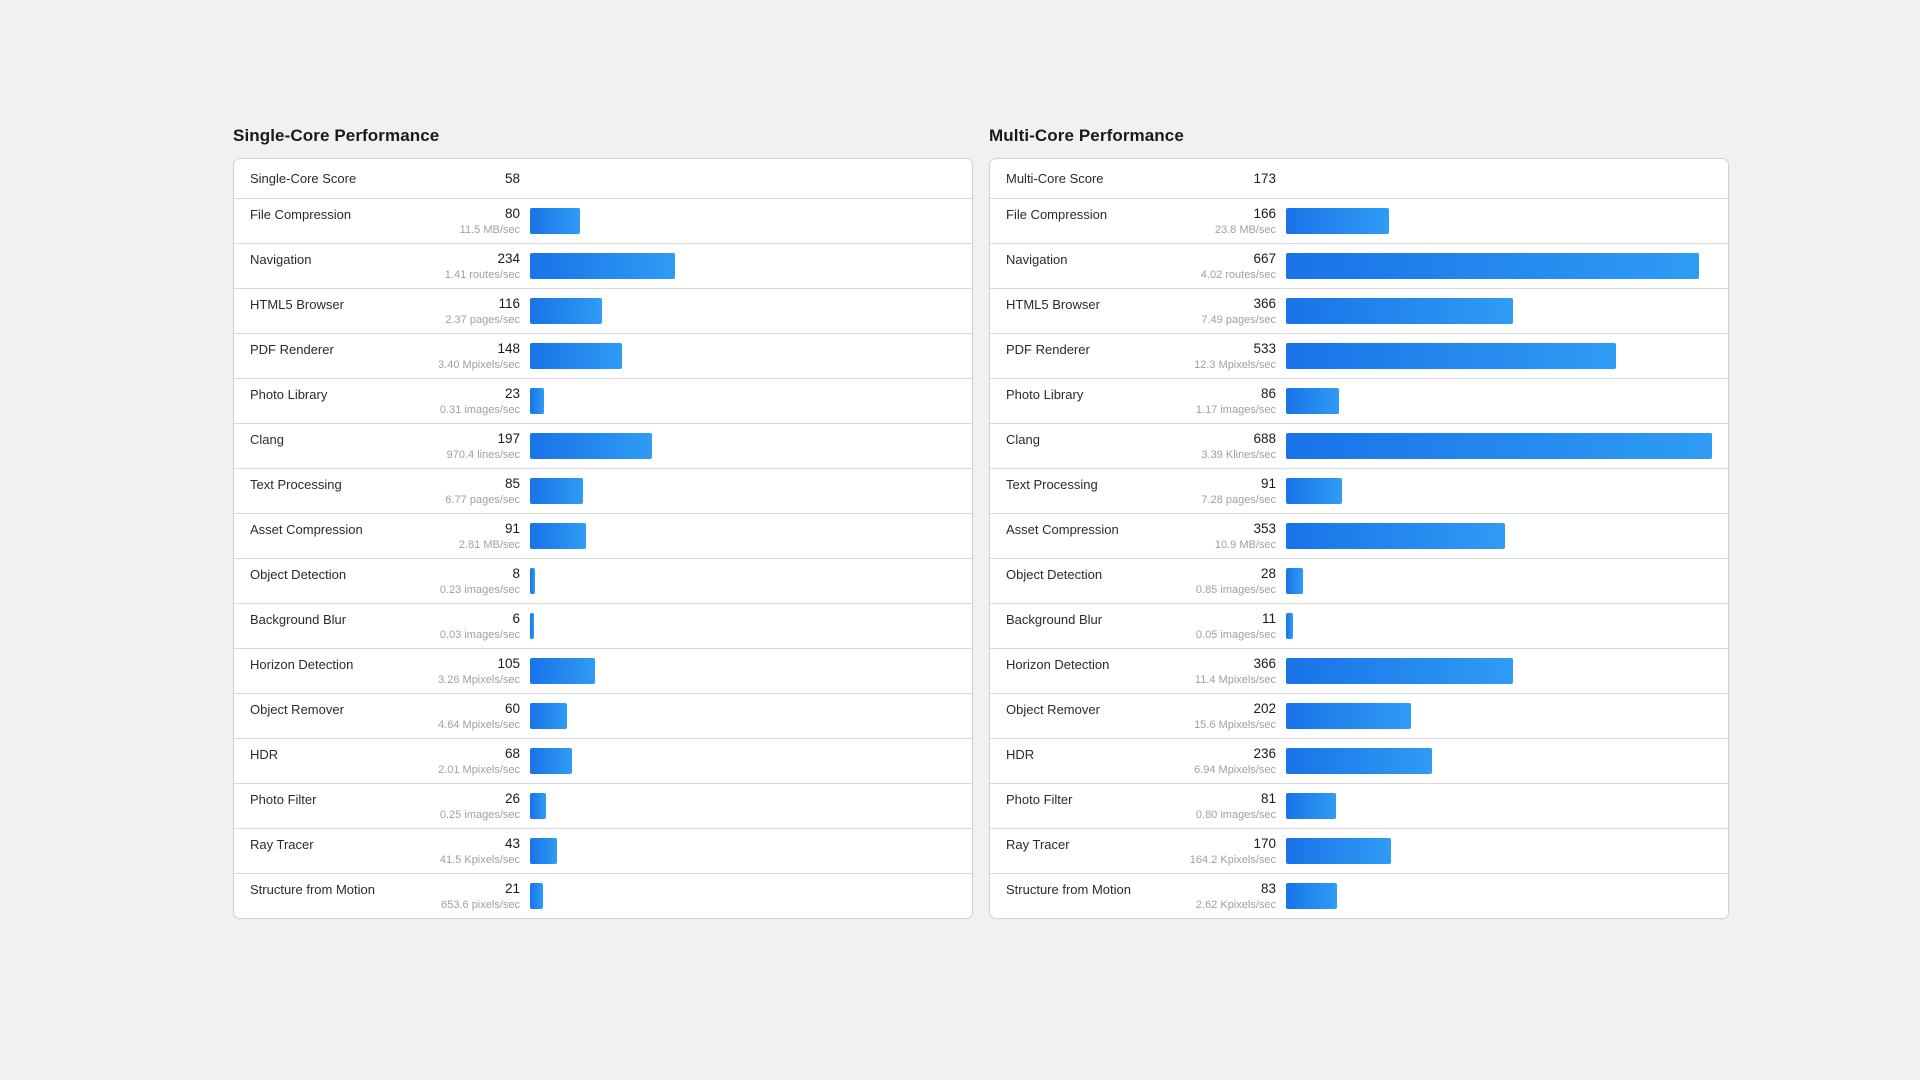 The image size is (1920, 1080). I want to click on benchmark-row: Horizon Detection 105 3.26 Mpixels/sec, so click(603, 670).